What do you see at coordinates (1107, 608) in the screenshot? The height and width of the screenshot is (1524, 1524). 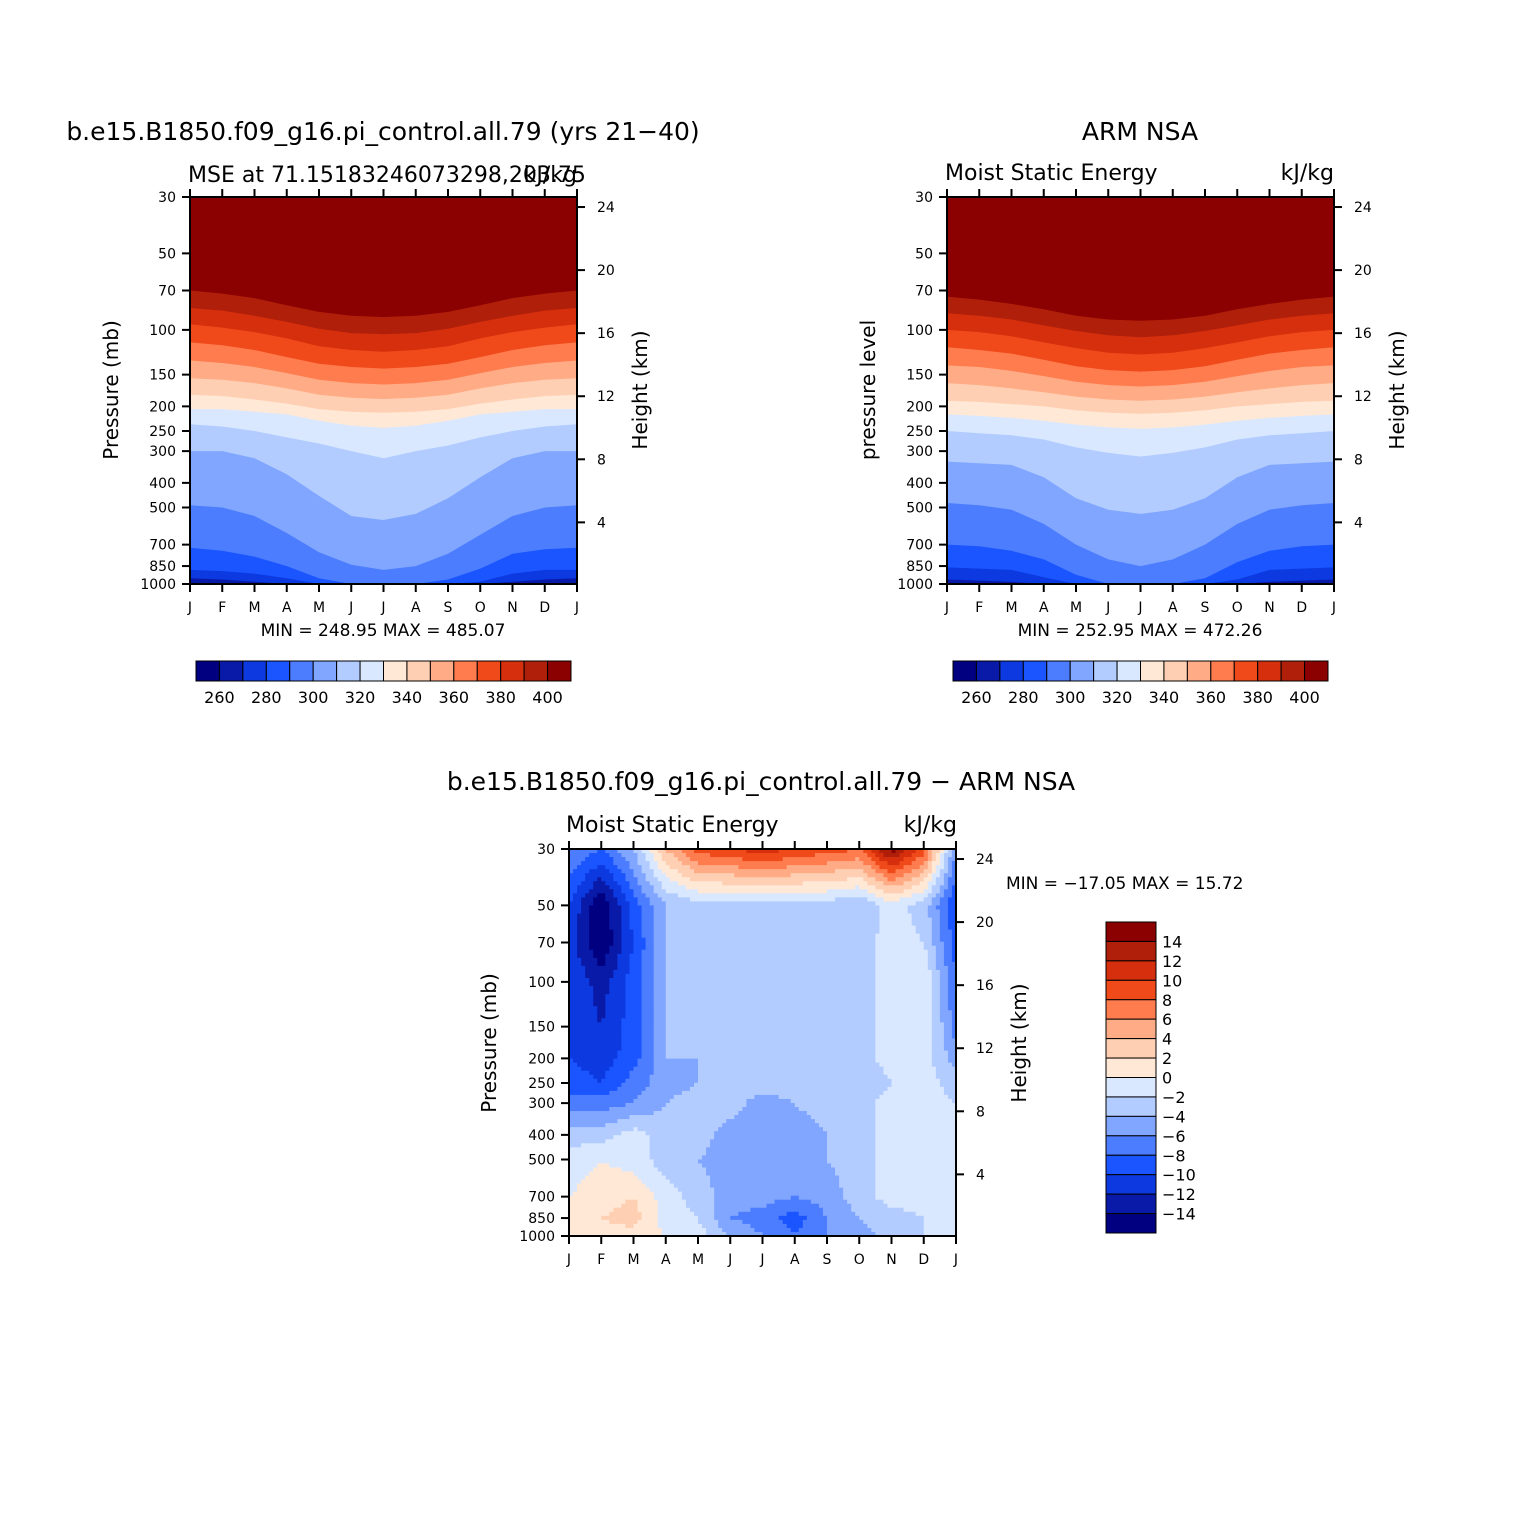 I see `p2-xtick-label: J` at bounding box center [1107, 608].